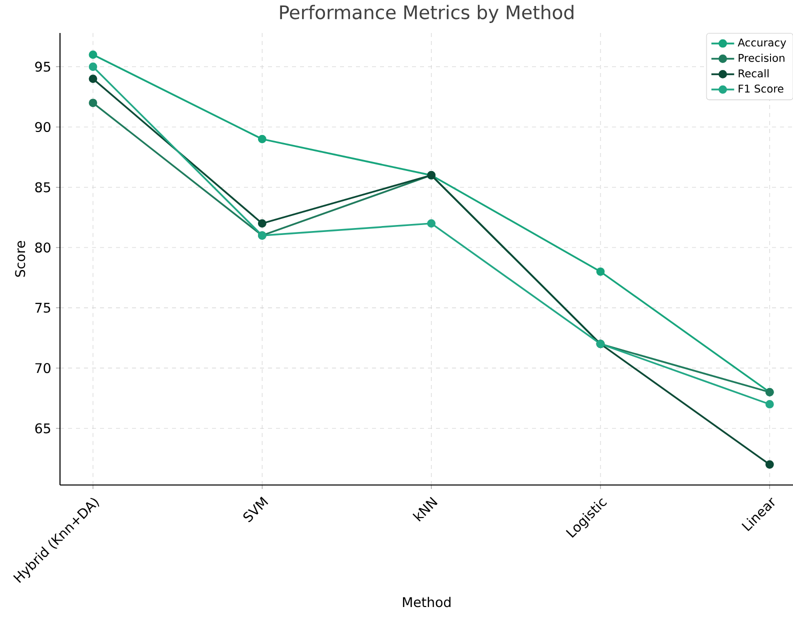 This screenshot has width=793, height=621. Describe the element at coordinates (762, 43) in the screenshot. I see `legend-label: Accuracy` at that location.